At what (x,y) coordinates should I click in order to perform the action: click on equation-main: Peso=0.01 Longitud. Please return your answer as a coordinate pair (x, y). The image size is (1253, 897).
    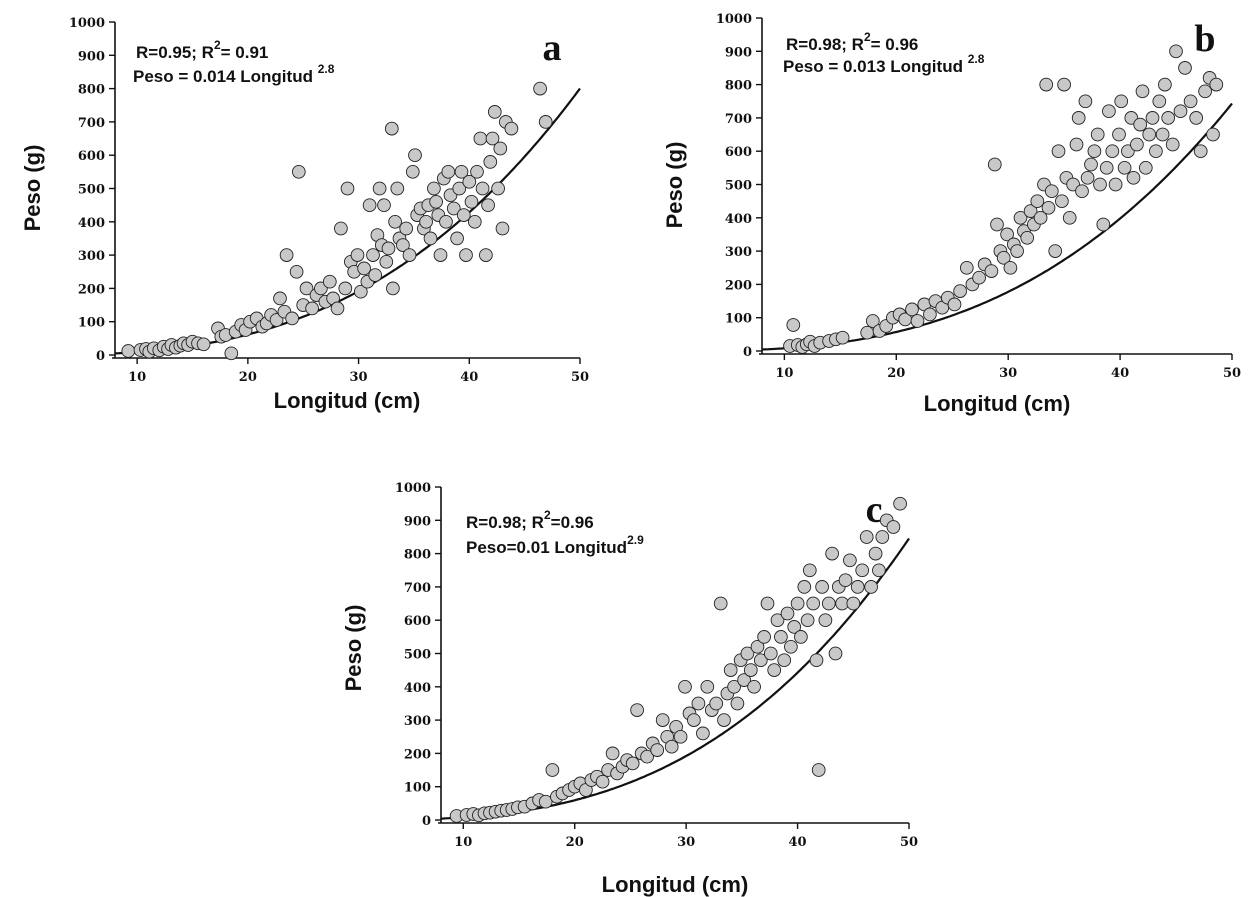
    Looking at the image, I should click on (546, 547).